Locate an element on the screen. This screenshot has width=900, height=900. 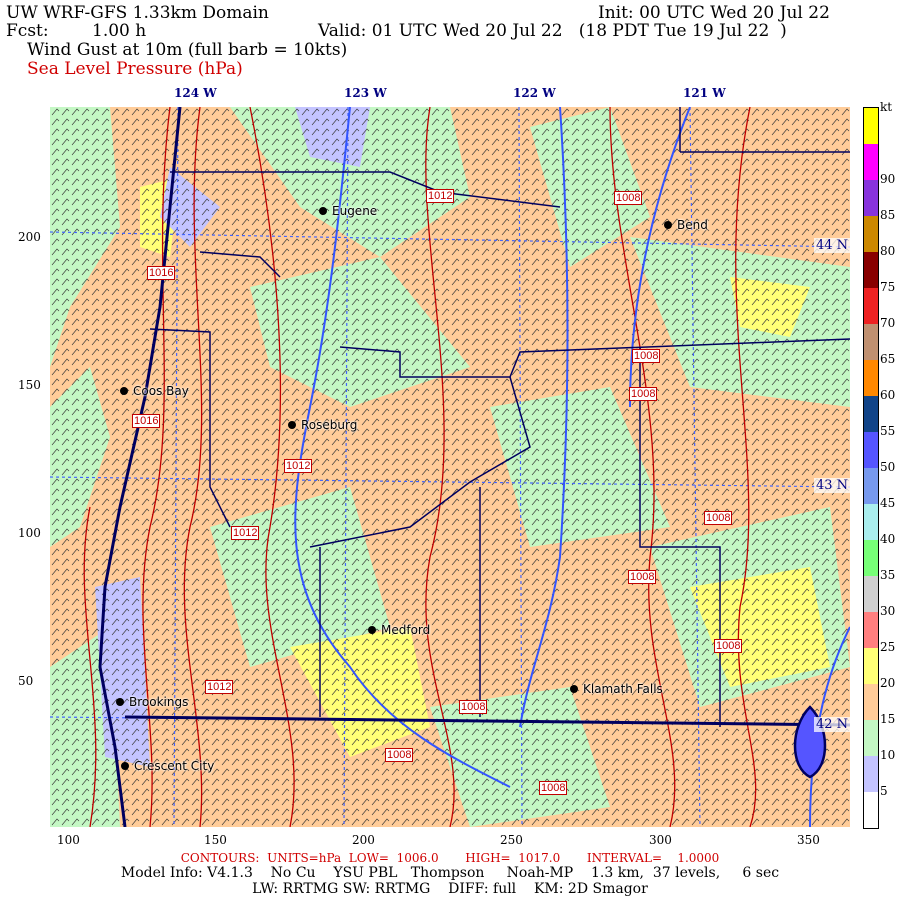
lat-label: 42 N is located at coordinates (832, 724).